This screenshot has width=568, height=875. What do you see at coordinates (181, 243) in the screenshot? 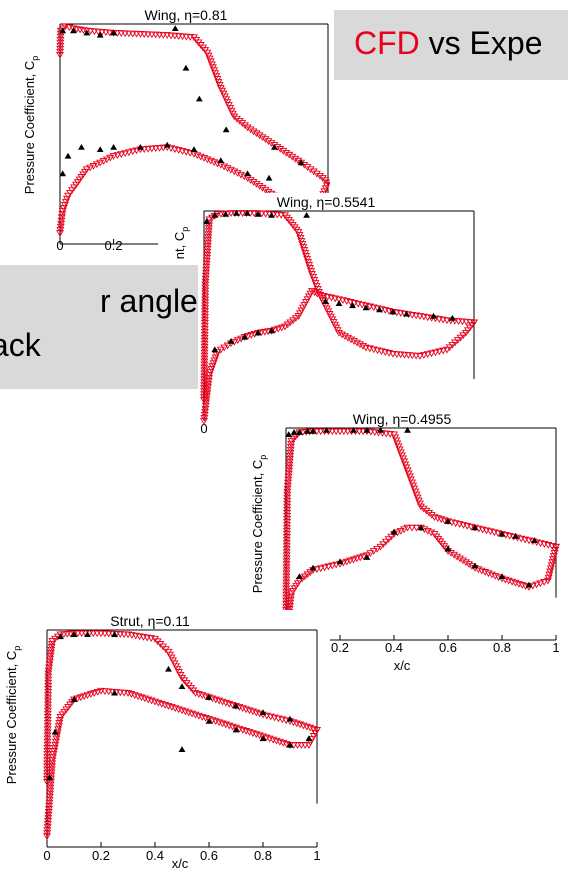
I see `y-axis-label: nt, Cp` at bounding box center [181, 243].